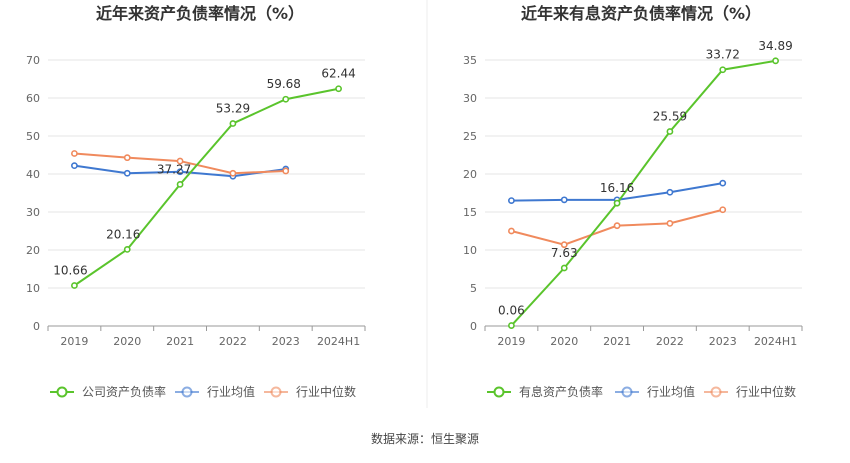 The image size is (850, 463). What do you see at coordinates (174, 169) in the screenshot?
I see `data-label: 37.27` at bounding box center [174, 169].